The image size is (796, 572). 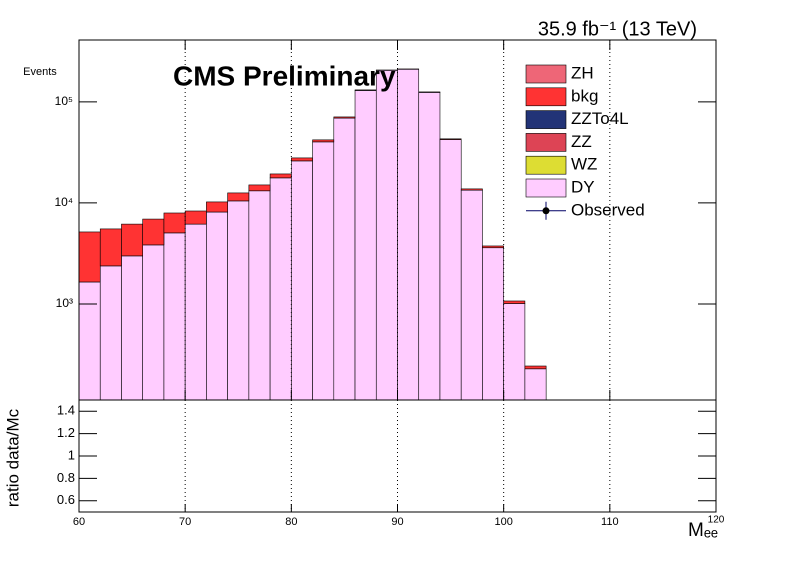 What do you see at coordinates (66, 432) in the screenshot?
I see `y-tick-label: 1.2` at bounding box center [66, 432].